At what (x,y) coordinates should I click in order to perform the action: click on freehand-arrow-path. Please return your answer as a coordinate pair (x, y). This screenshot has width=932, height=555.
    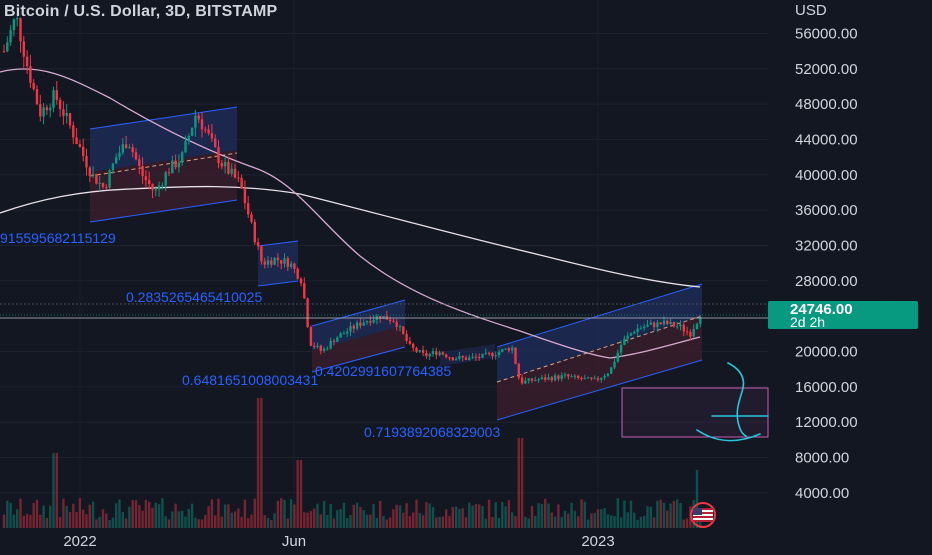
    Looking at the image, I should click on (732, 402).